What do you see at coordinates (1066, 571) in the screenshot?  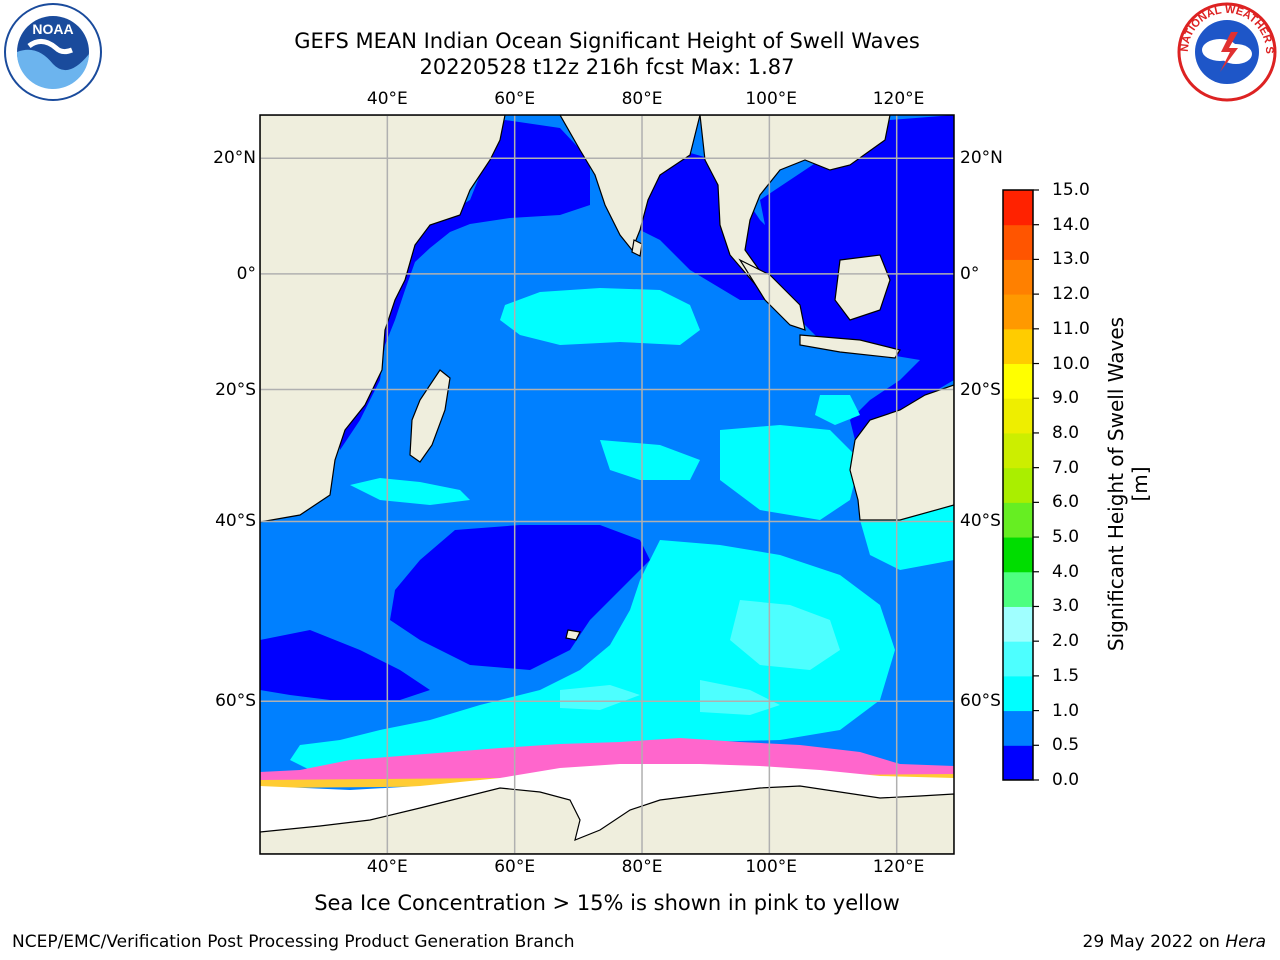 I see `colorbar-tick-label: 4.0` at bounding box center [1066, 571].